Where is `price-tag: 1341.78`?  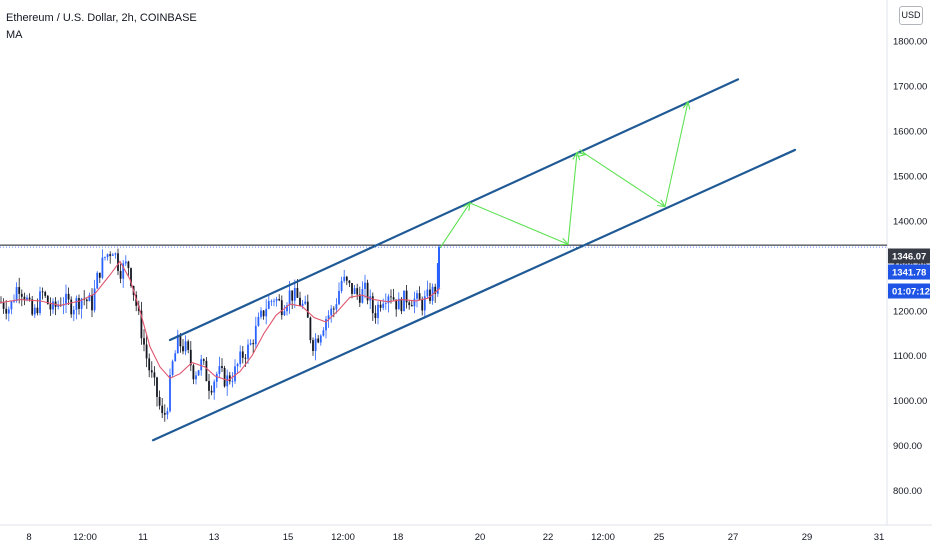 price-tag: 1341.78 is located at coordinates (909, 272).